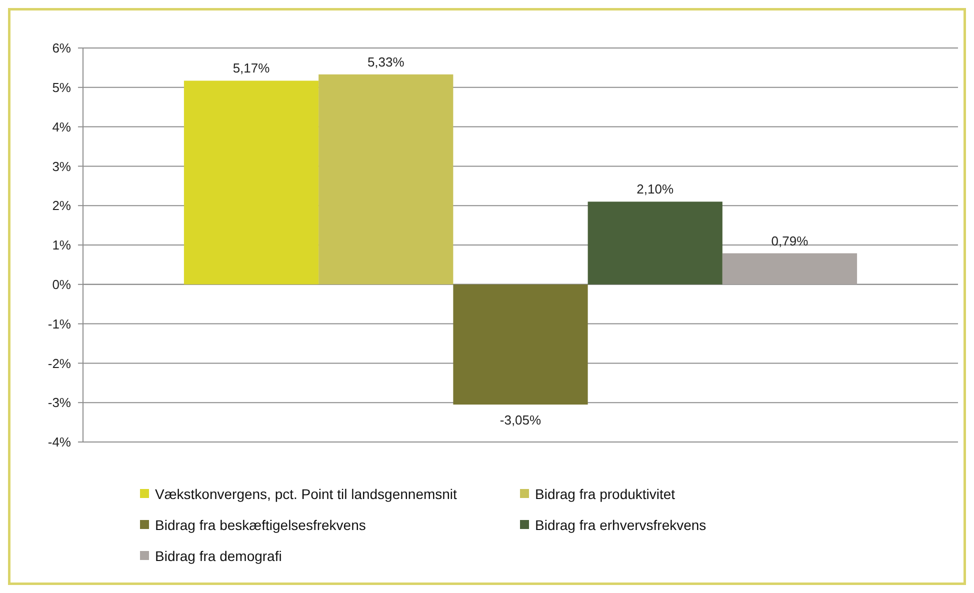 The width and height of the screenshot is (974, 593). What do you see at coordinates (521, 420) in the screenshot?
I see `data-label: -3,05%` at bounding box center [521, 420].